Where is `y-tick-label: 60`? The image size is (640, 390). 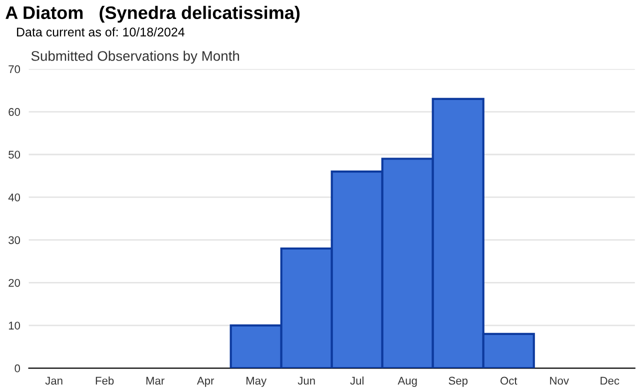
y-tick-label: 60 is located at coordinates (14, 112).